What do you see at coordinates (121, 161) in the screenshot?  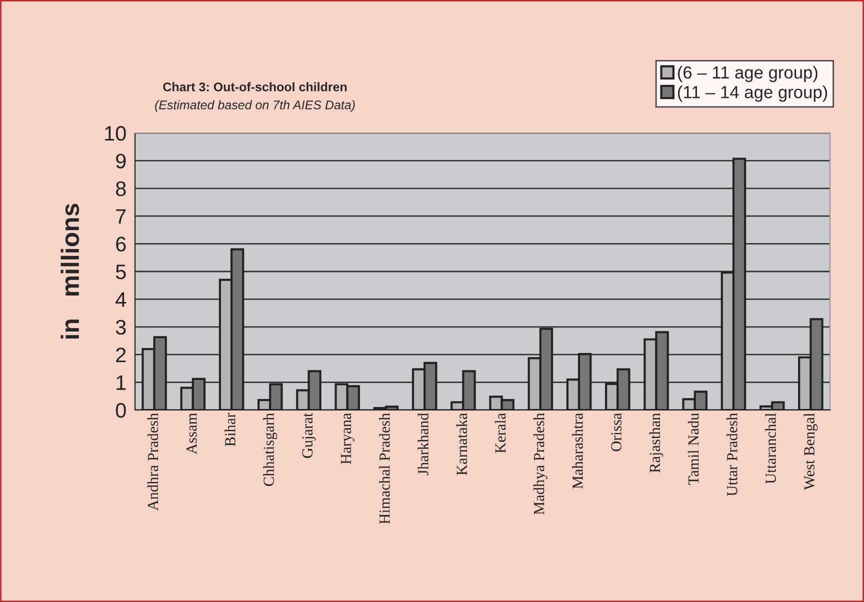 I see `y-tick-label: 9` at bounding box center [121, 161].